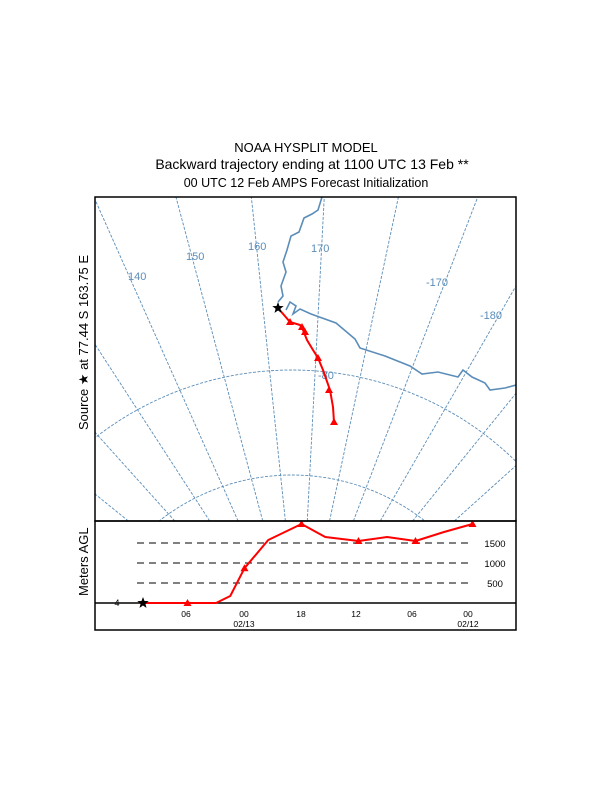  What do you see at coordinates (306, 147) in the screenshot?
I see `title-line1: NOAA HYSPLIT MODEL` at bounding box center [306, 147].